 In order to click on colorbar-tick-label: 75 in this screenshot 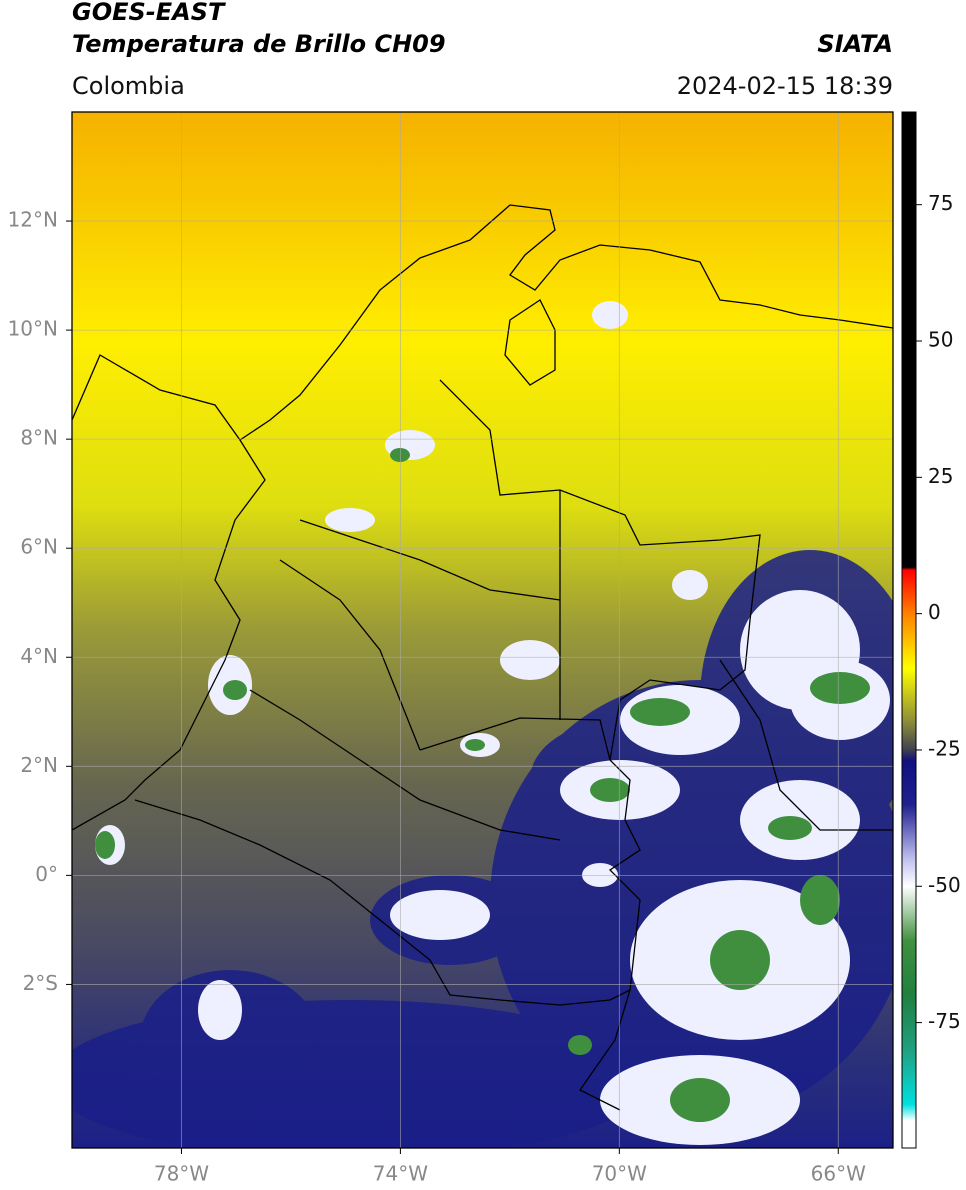, I will do `click(940, 203)`.